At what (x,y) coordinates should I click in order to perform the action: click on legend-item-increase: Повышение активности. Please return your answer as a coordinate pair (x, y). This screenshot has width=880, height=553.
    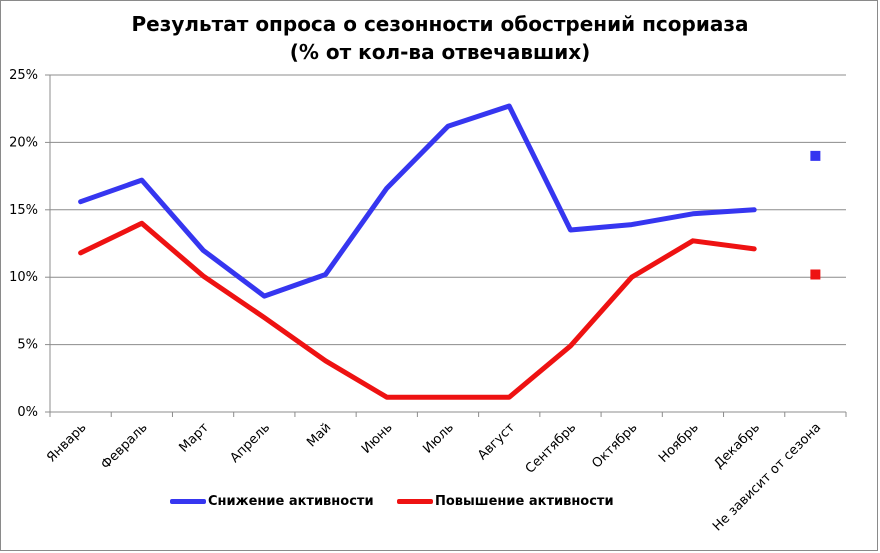
    Looking at the image, I should click on (505, 501).